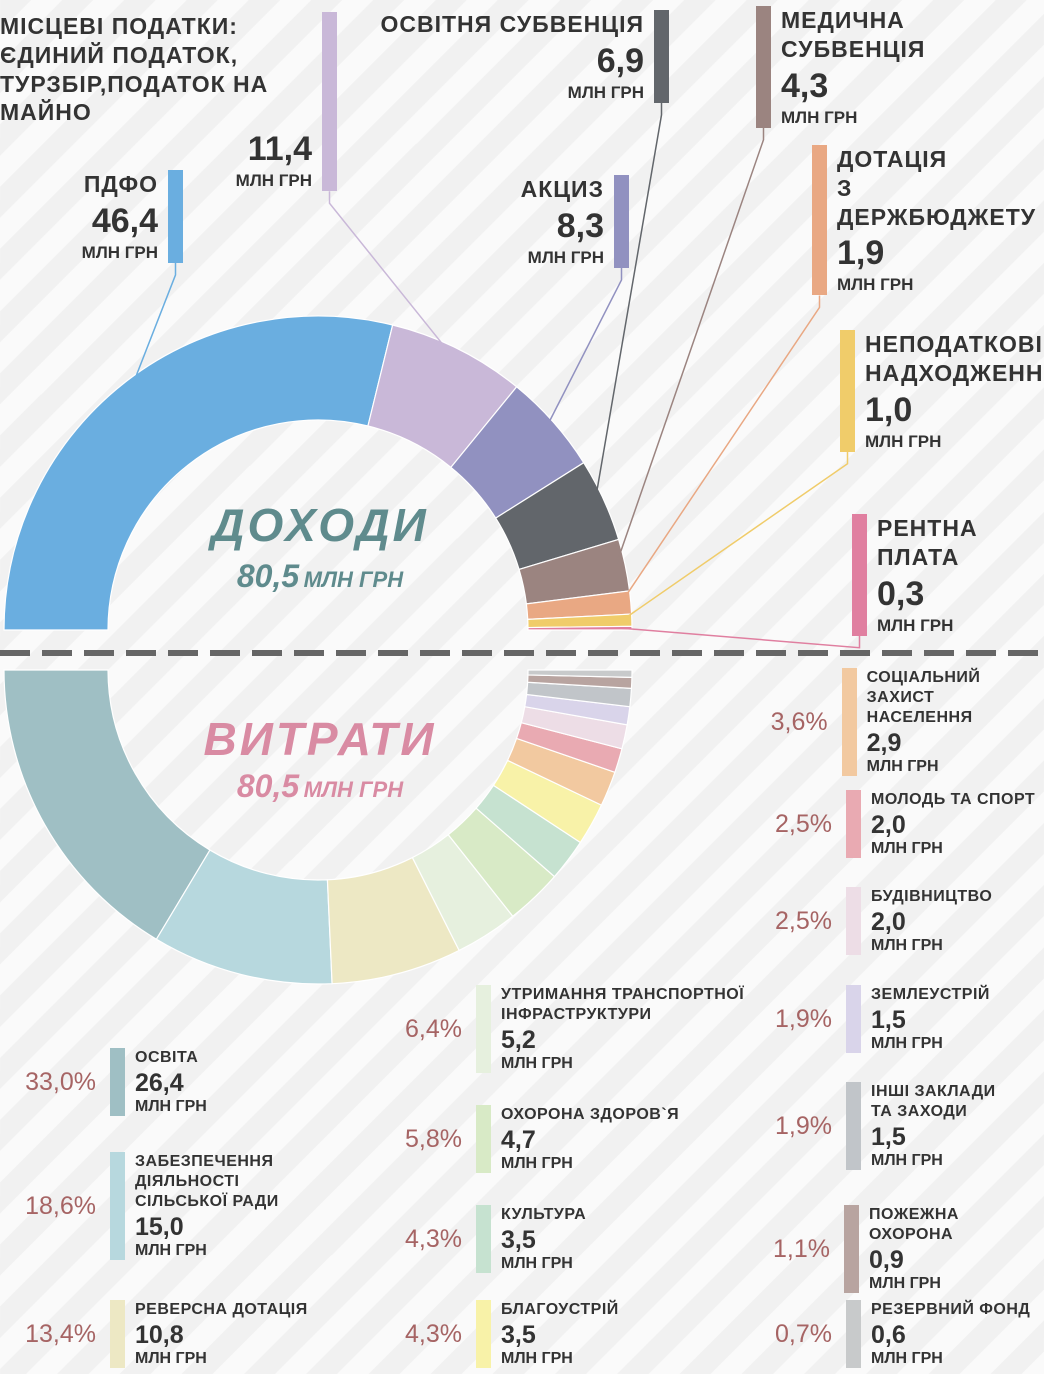  I want to click on legend-text: РЕВЕРСНА ДОТАЦІЯ 10,8 МЛН ГРН, so click(221, 1334).